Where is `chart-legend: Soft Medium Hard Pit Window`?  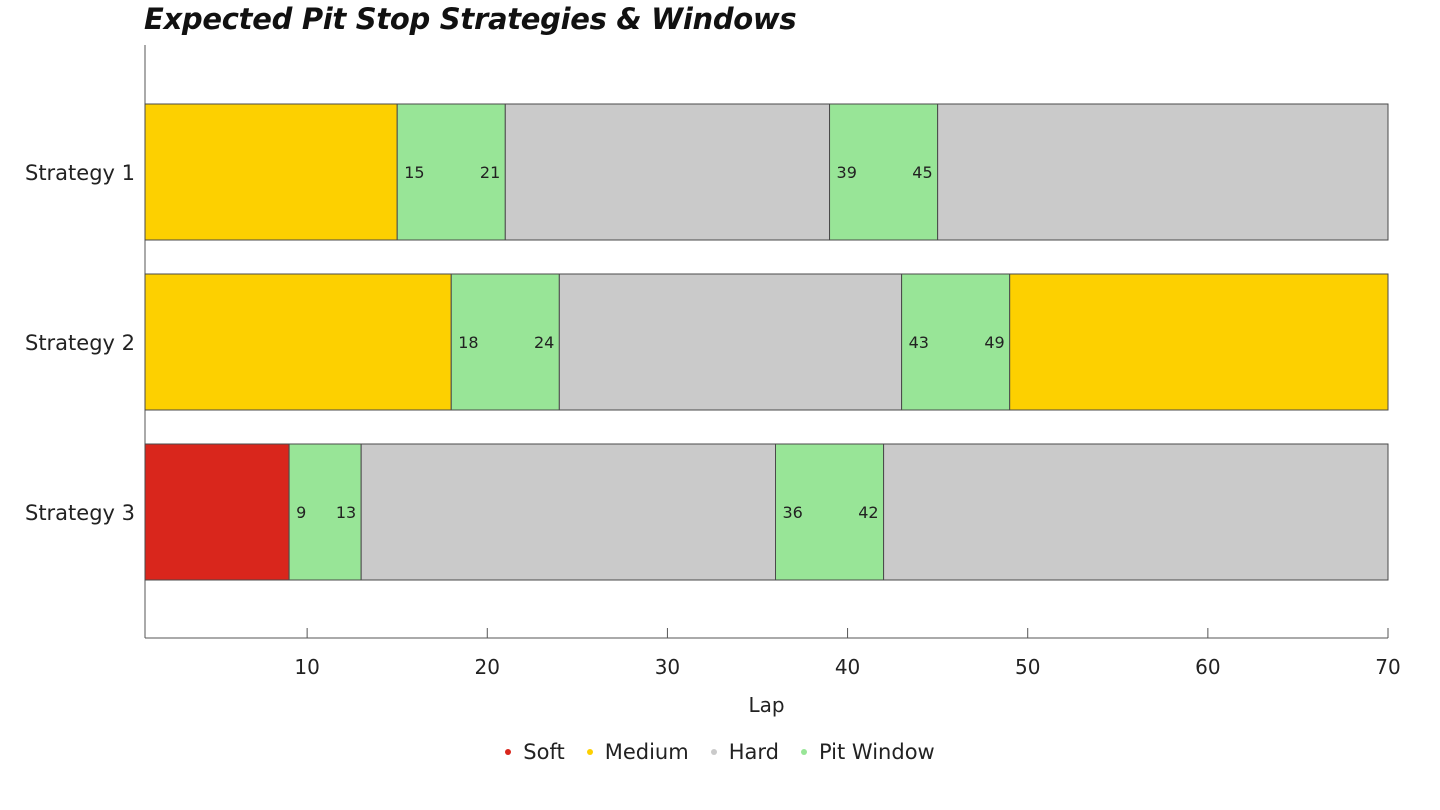
chart-legend: Soft Medium Hard Pit Window is located at coordinates (720, 752).